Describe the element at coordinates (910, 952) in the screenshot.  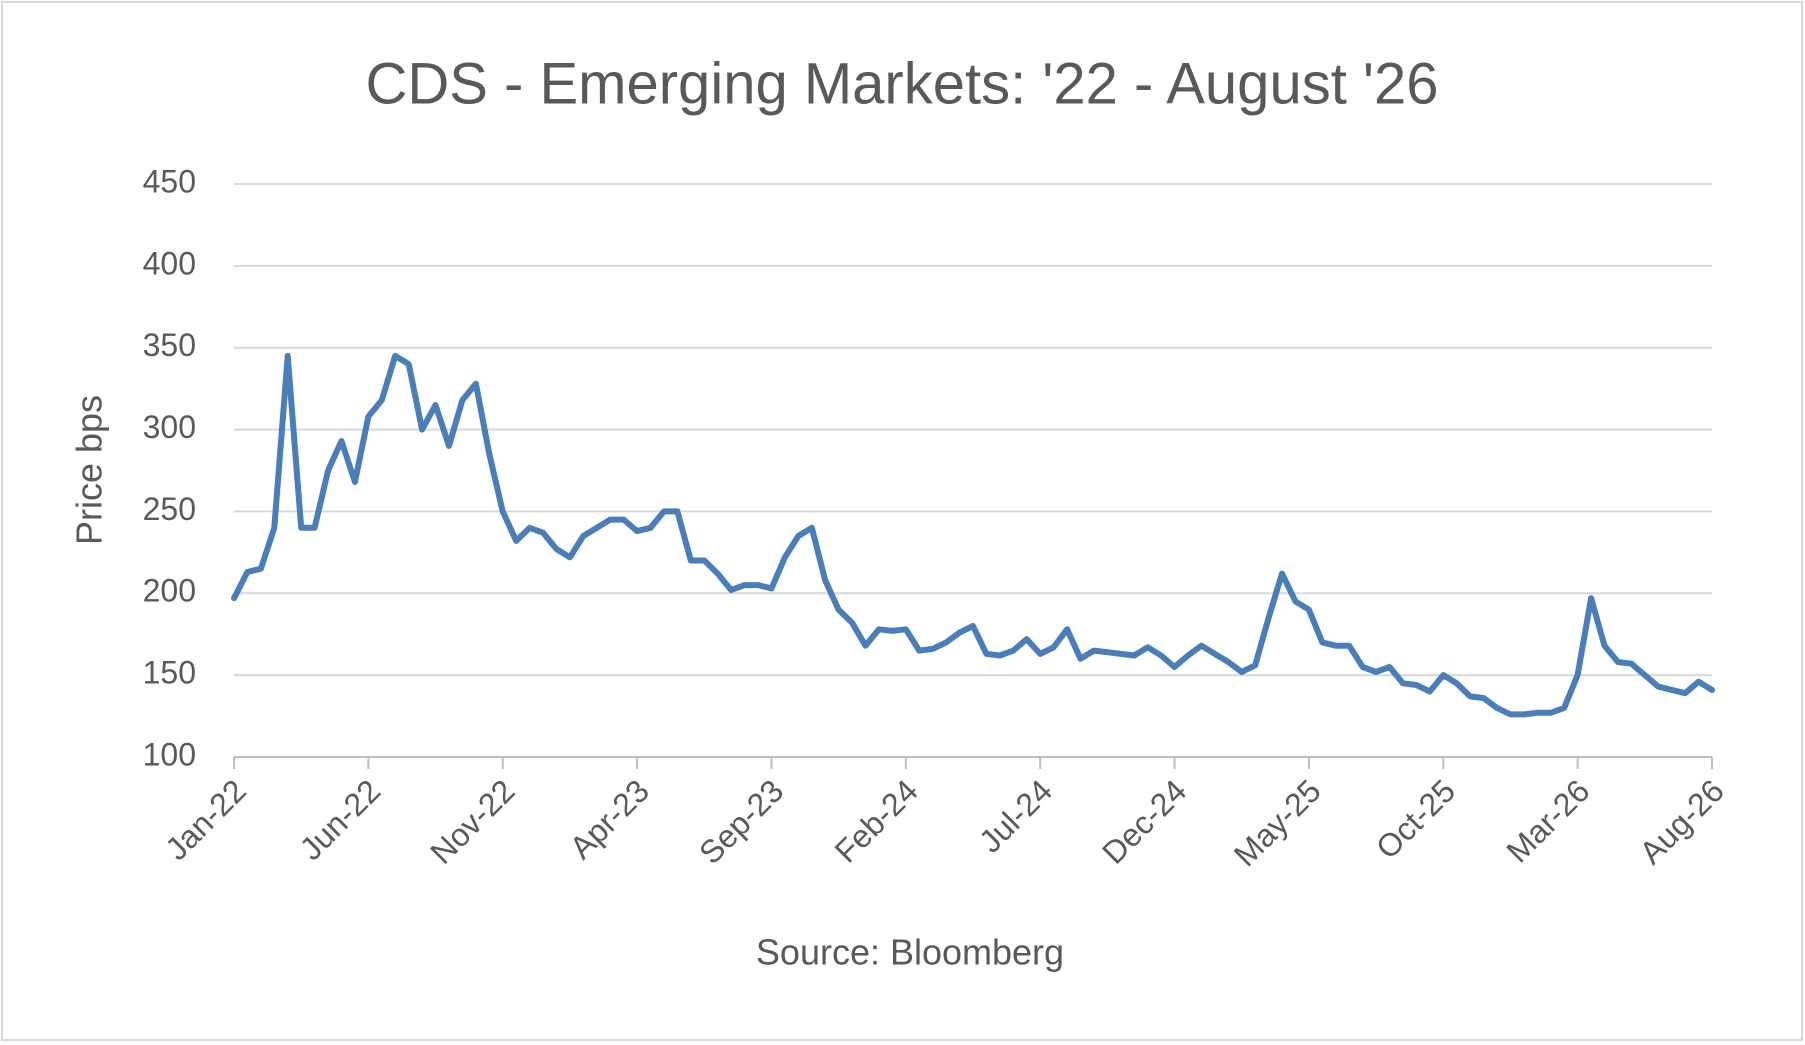
I see `x-axis-title: Source: Bloomberg` at that location.